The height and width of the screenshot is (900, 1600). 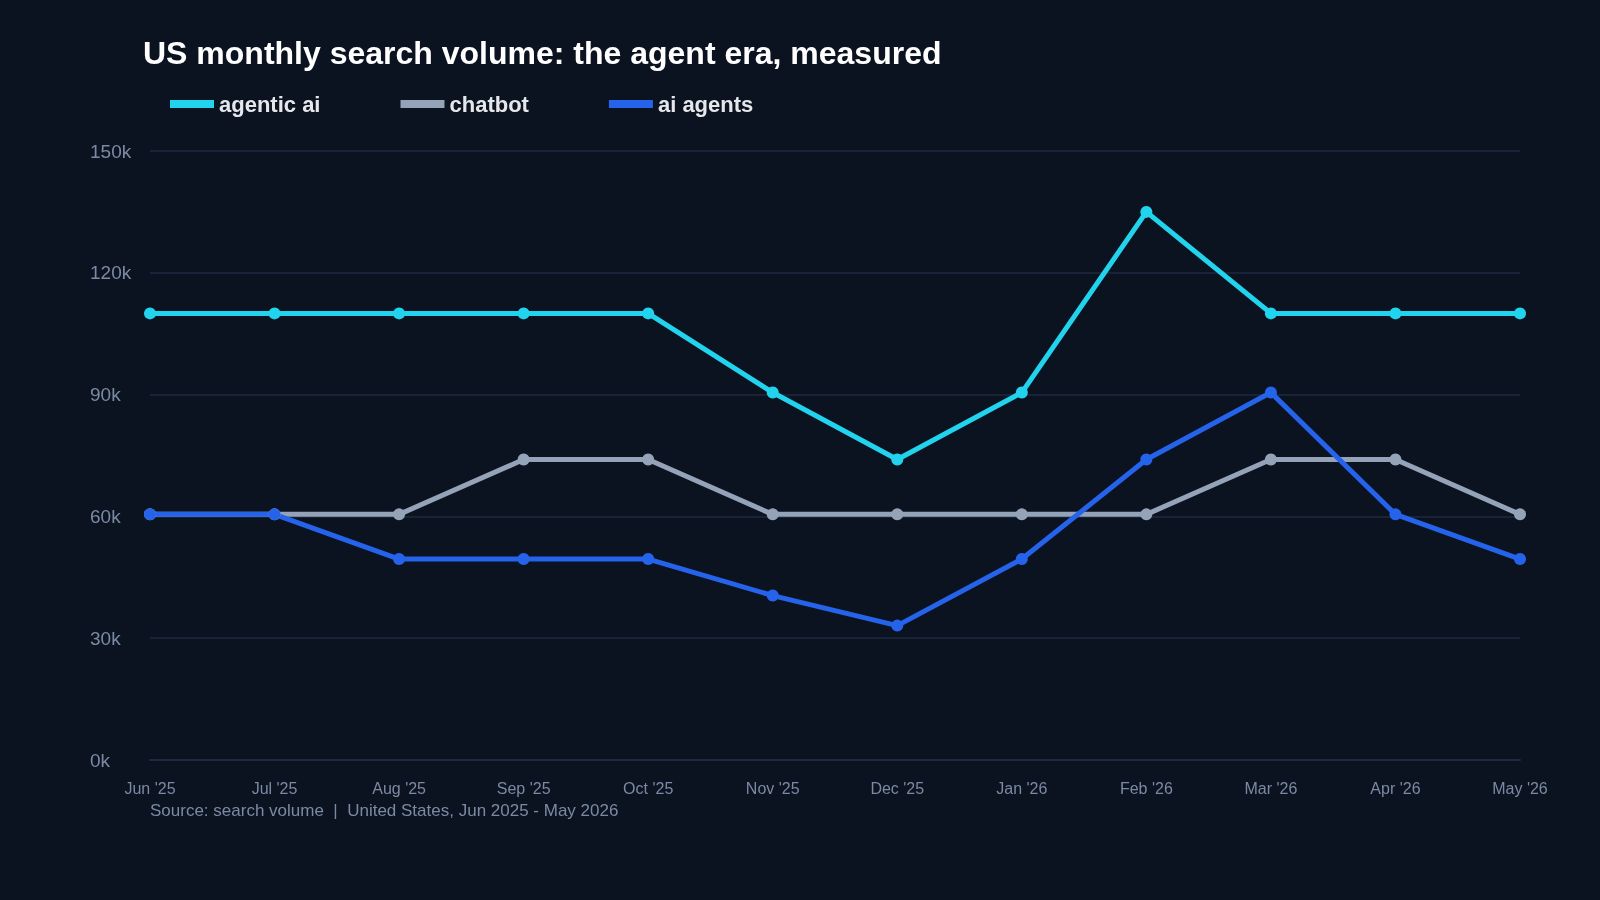 I want to click on x-tick-label: Feb '26, so click(x=1146, y=788).